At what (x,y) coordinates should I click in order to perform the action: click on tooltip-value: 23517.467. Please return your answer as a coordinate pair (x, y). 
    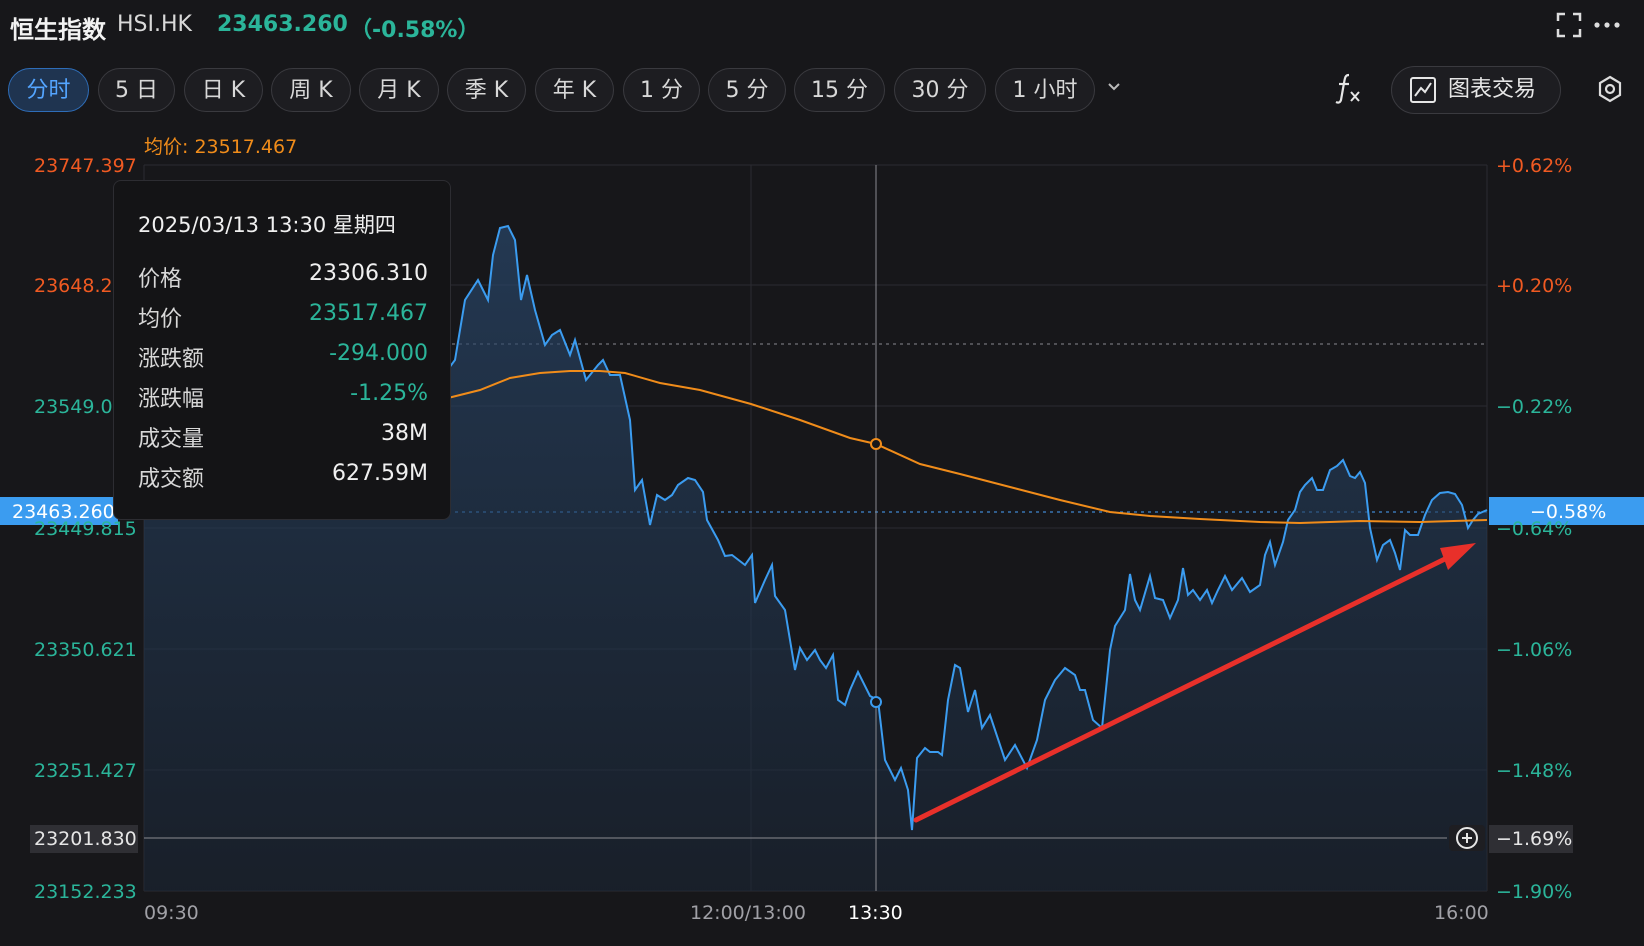
    Looking at the image, I should click on (368, 313).